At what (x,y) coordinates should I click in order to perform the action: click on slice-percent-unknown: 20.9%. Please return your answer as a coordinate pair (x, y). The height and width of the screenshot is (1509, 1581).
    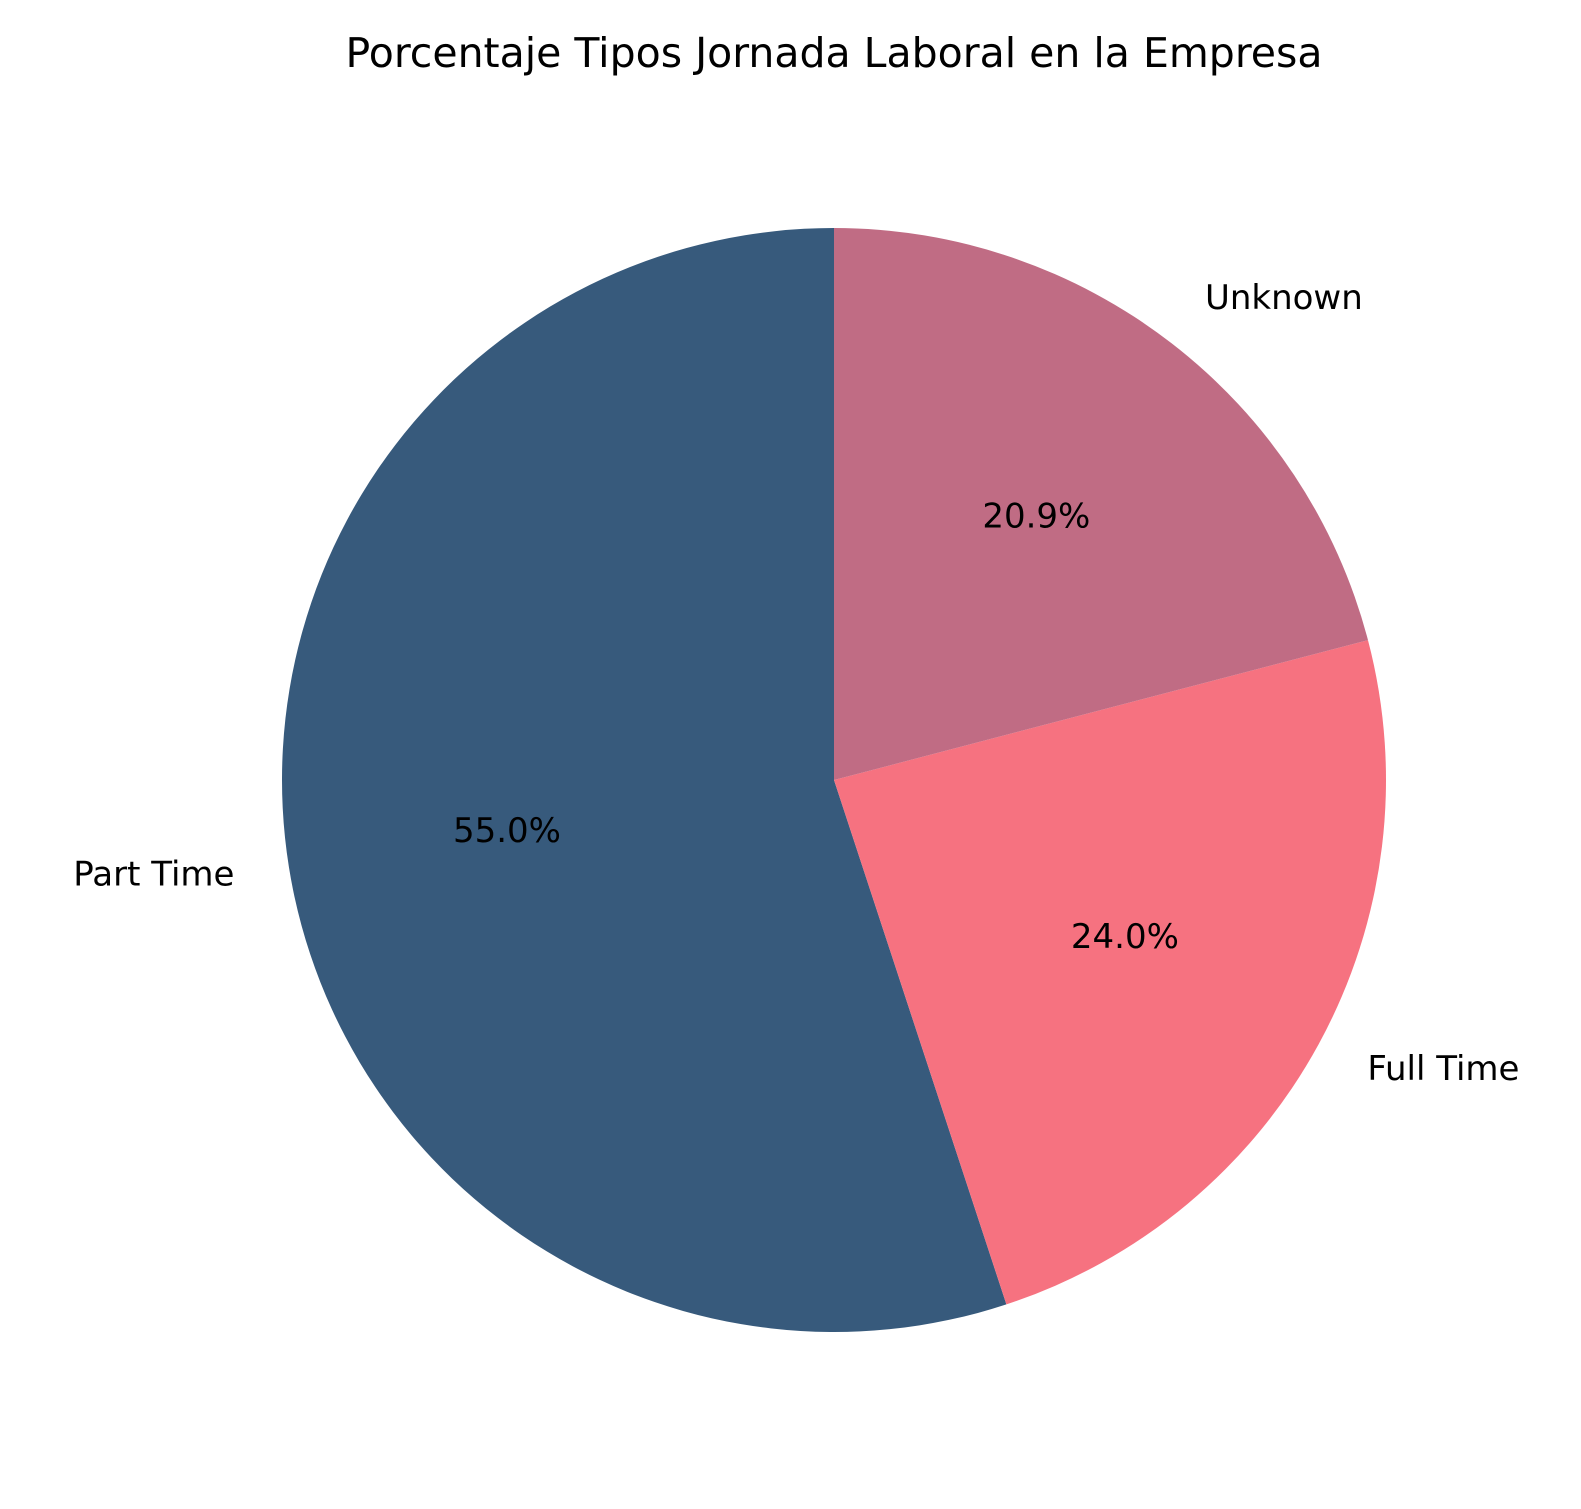
    Looking at the image, I should click on (1036, 516).